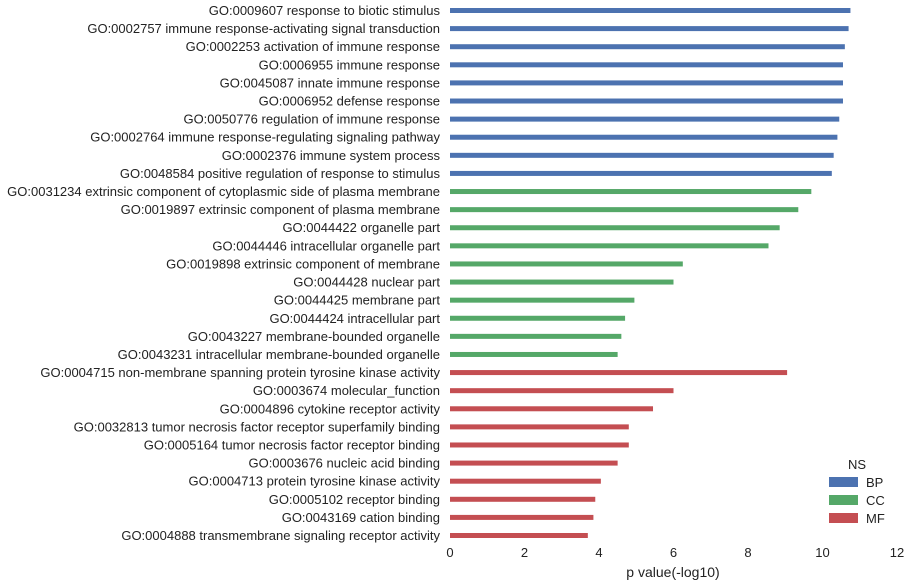 The height and width of the screenshot is (587, 911). Describe the element at coordinates (822, 552) in the screenshot. I see `x-tick-label: 10` at that location.